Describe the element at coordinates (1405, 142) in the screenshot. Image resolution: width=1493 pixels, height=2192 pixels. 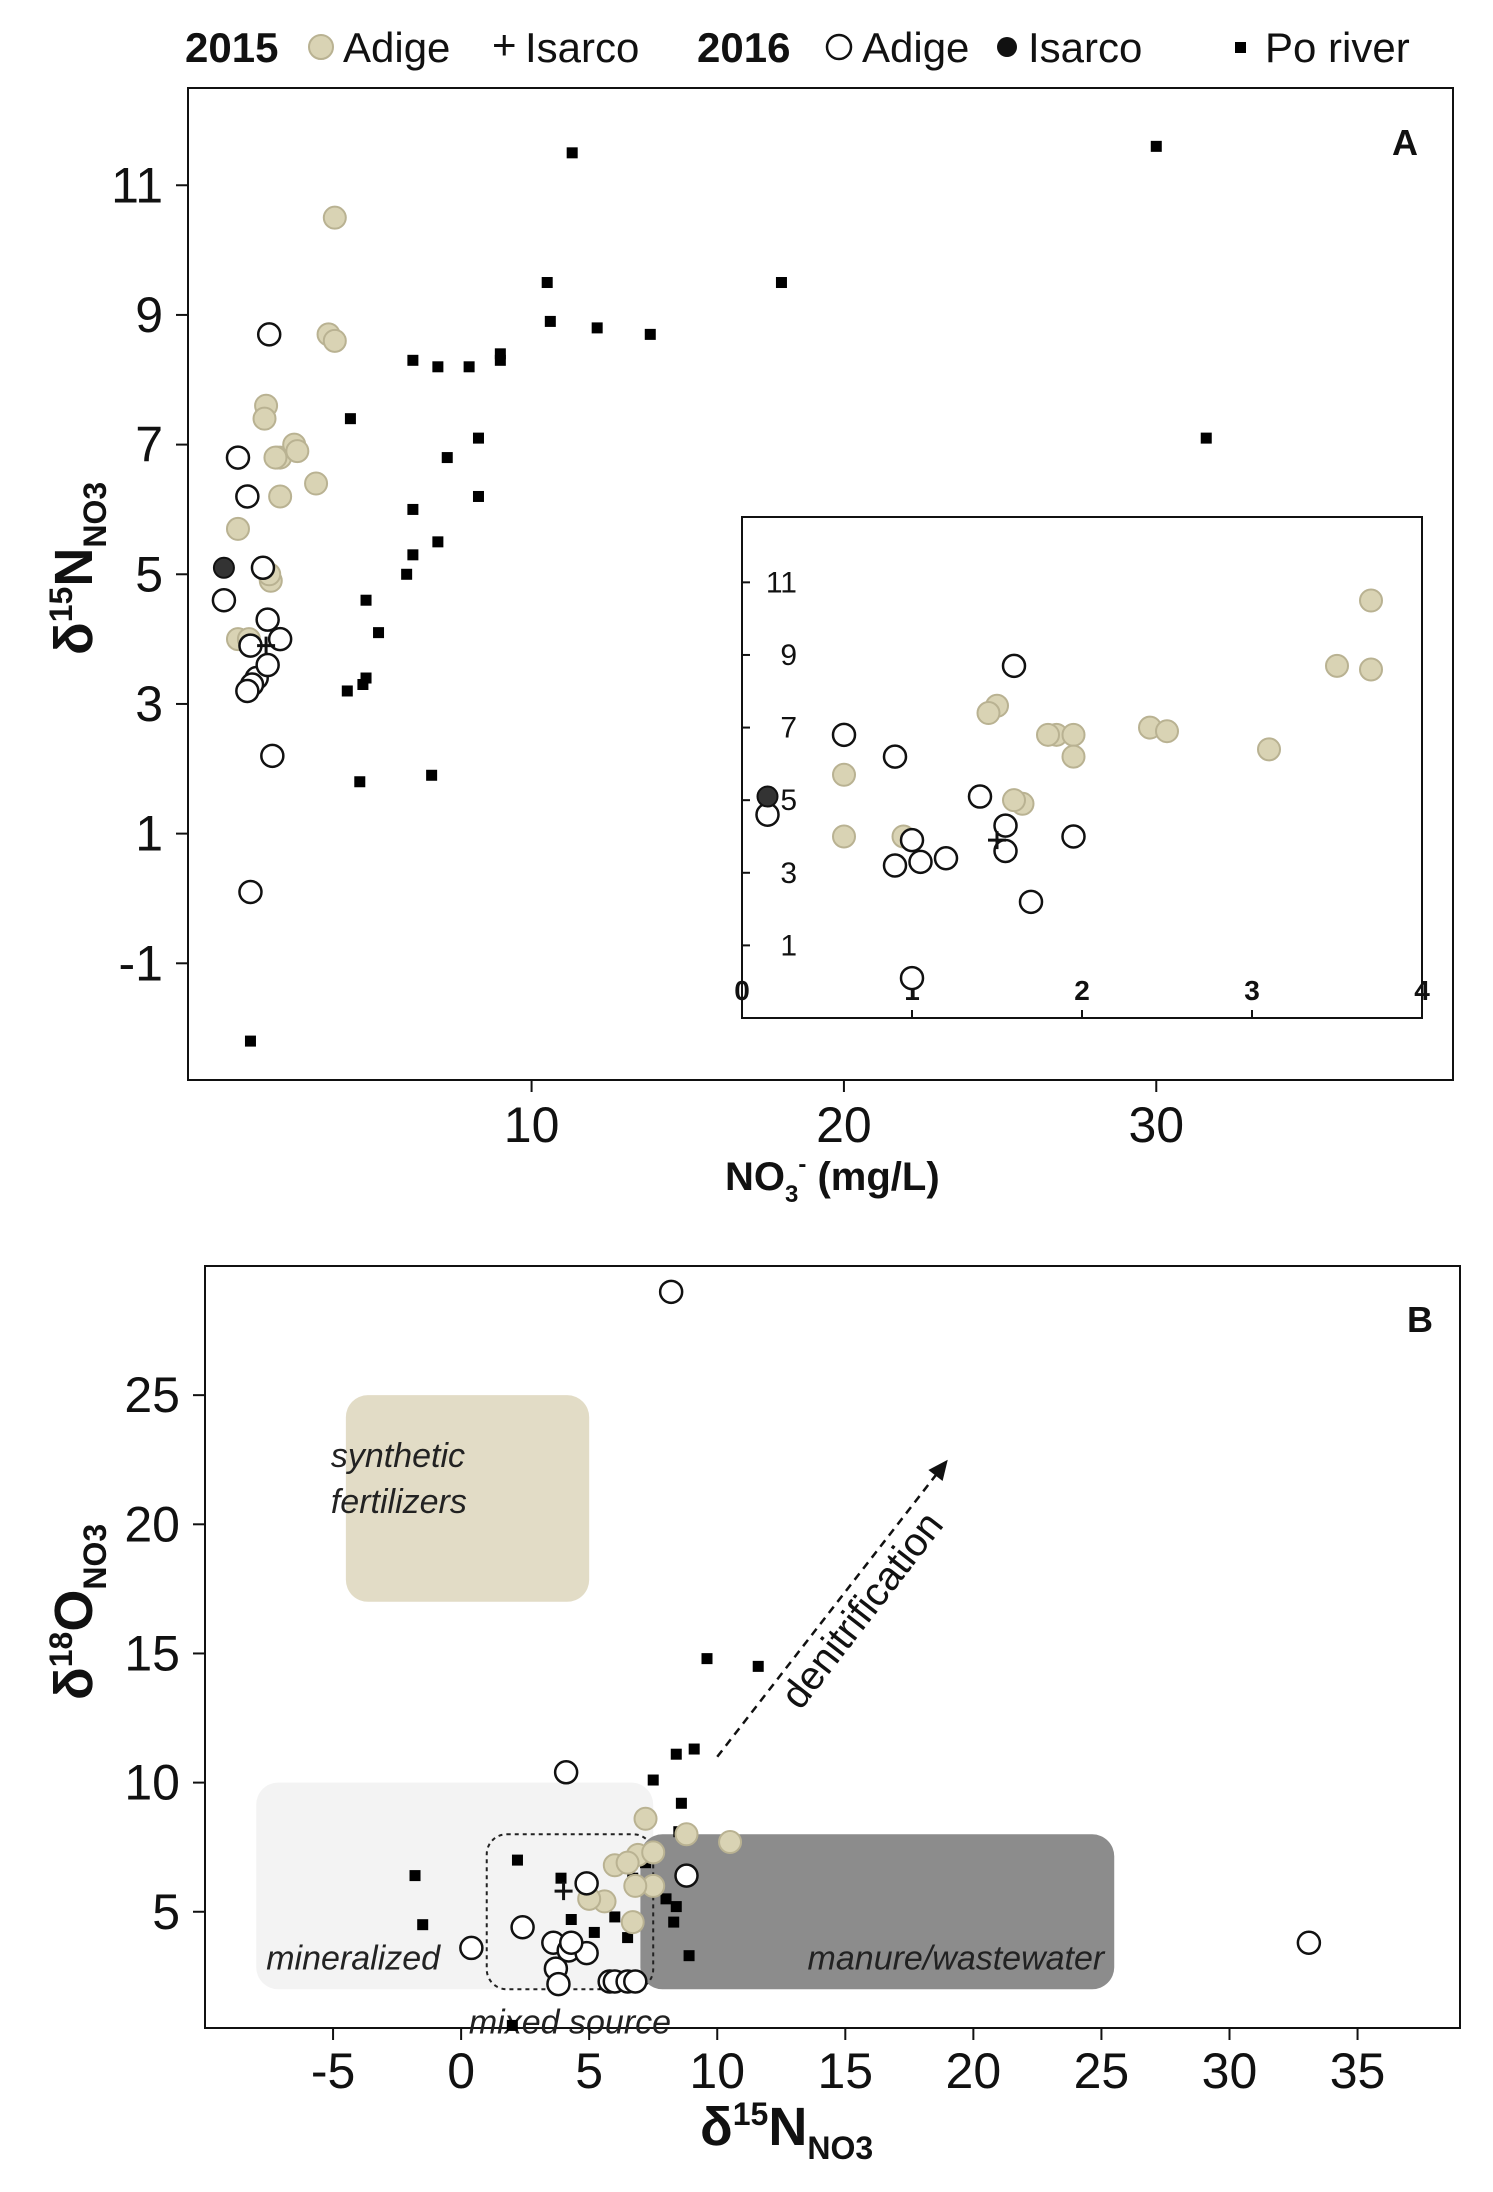
I see `panel-a-label: A` at that location.